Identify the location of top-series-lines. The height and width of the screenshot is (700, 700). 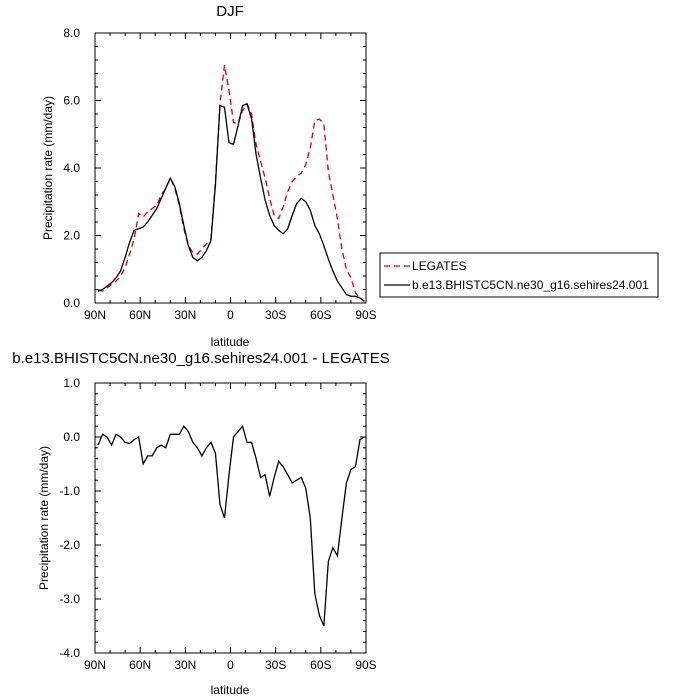
(231, 183).